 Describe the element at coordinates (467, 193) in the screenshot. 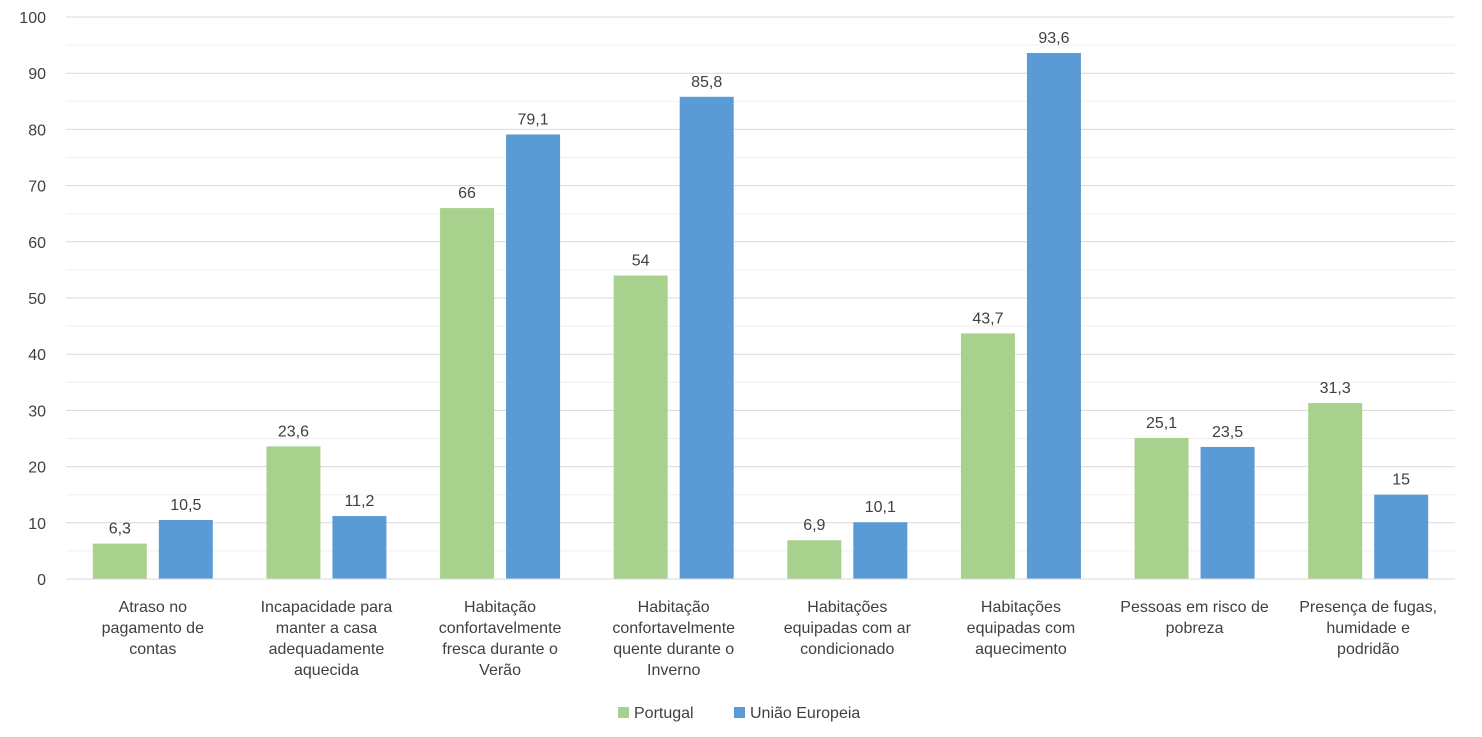

I see `data-label: 66` at that location.